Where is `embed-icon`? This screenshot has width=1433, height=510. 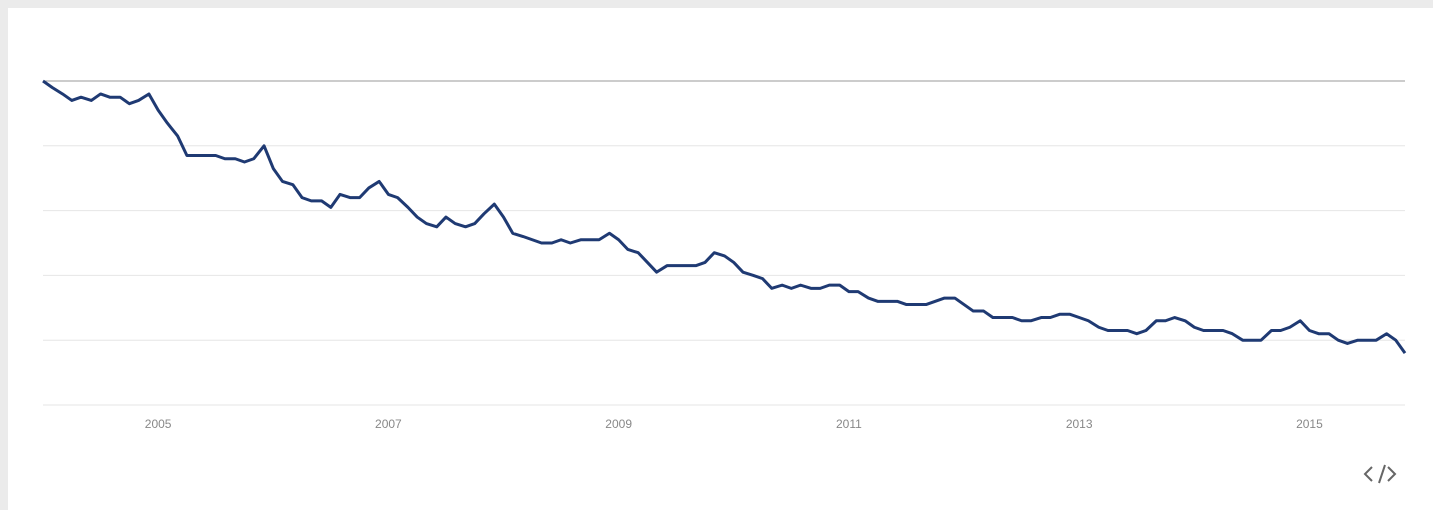
embed-icon is located at coordinates (1380, 474).